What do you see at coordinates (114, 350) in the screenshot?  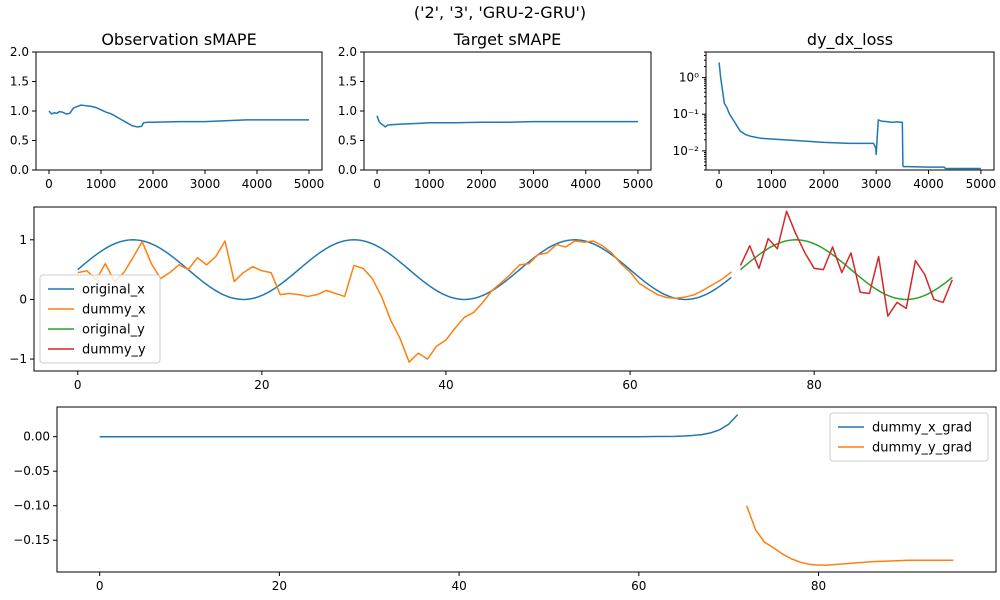 I see `legend-entry: dummy_y` at bounding box center [114, 350].